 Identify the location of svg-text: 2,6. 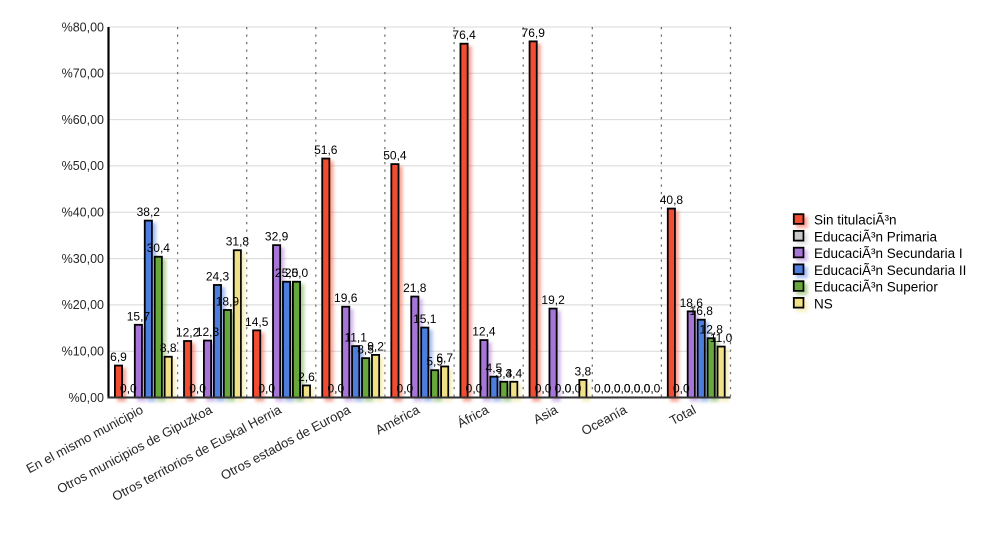
(306, 377).